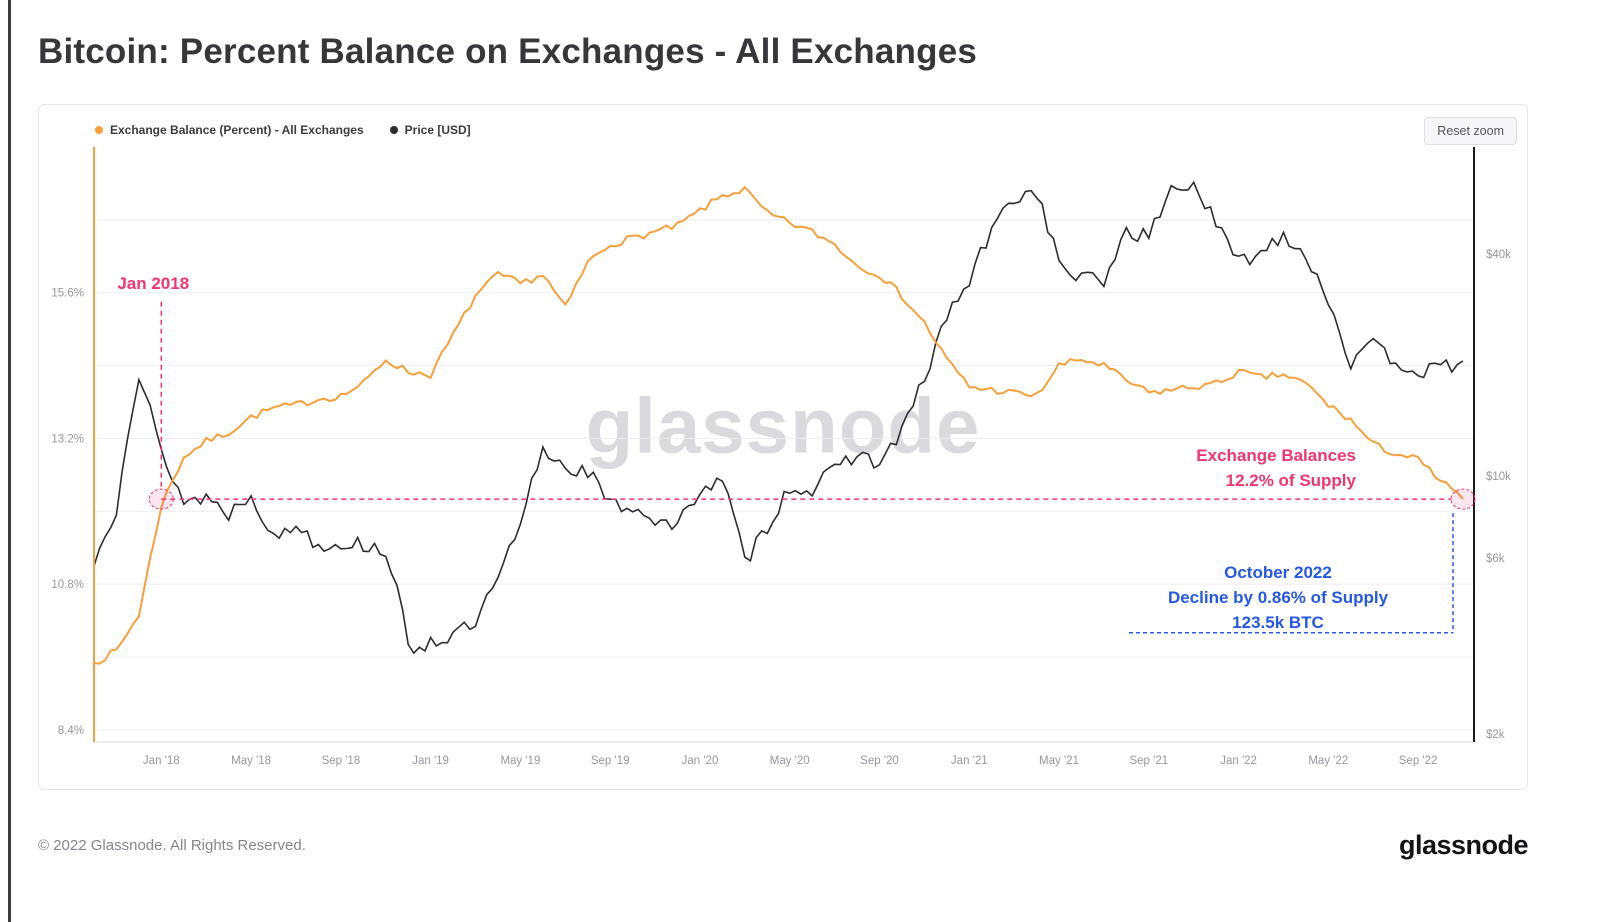  Describe the element at coordinates (9, 461) in the screenshot. I see `window-left-edge` at that location.